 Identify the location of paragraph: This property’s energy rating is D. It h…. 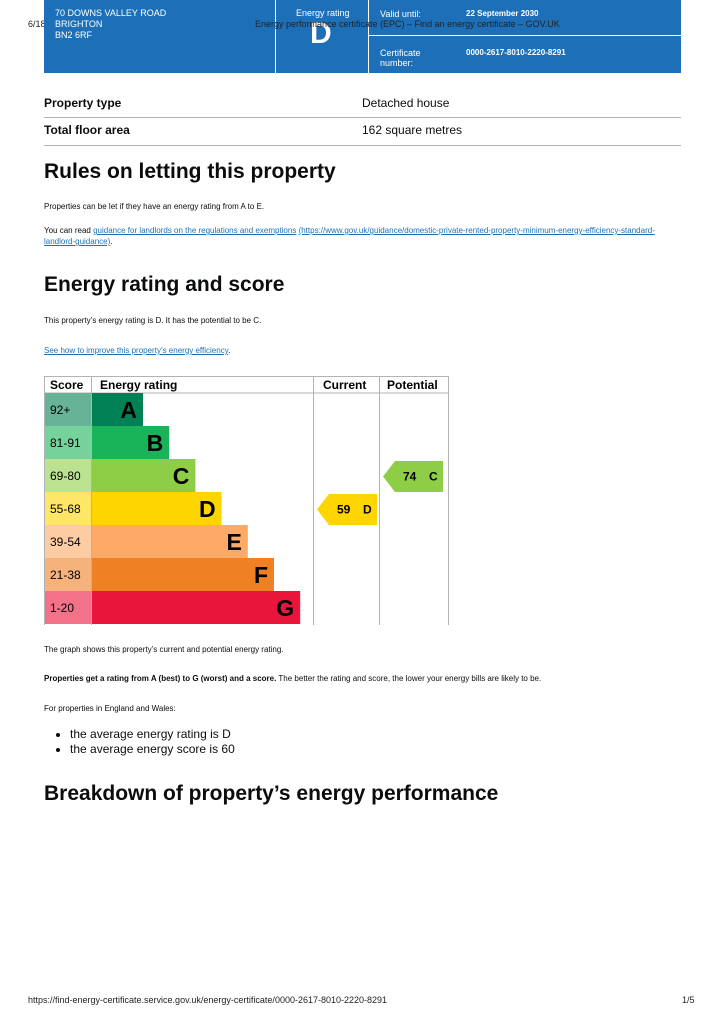
(153, 320).